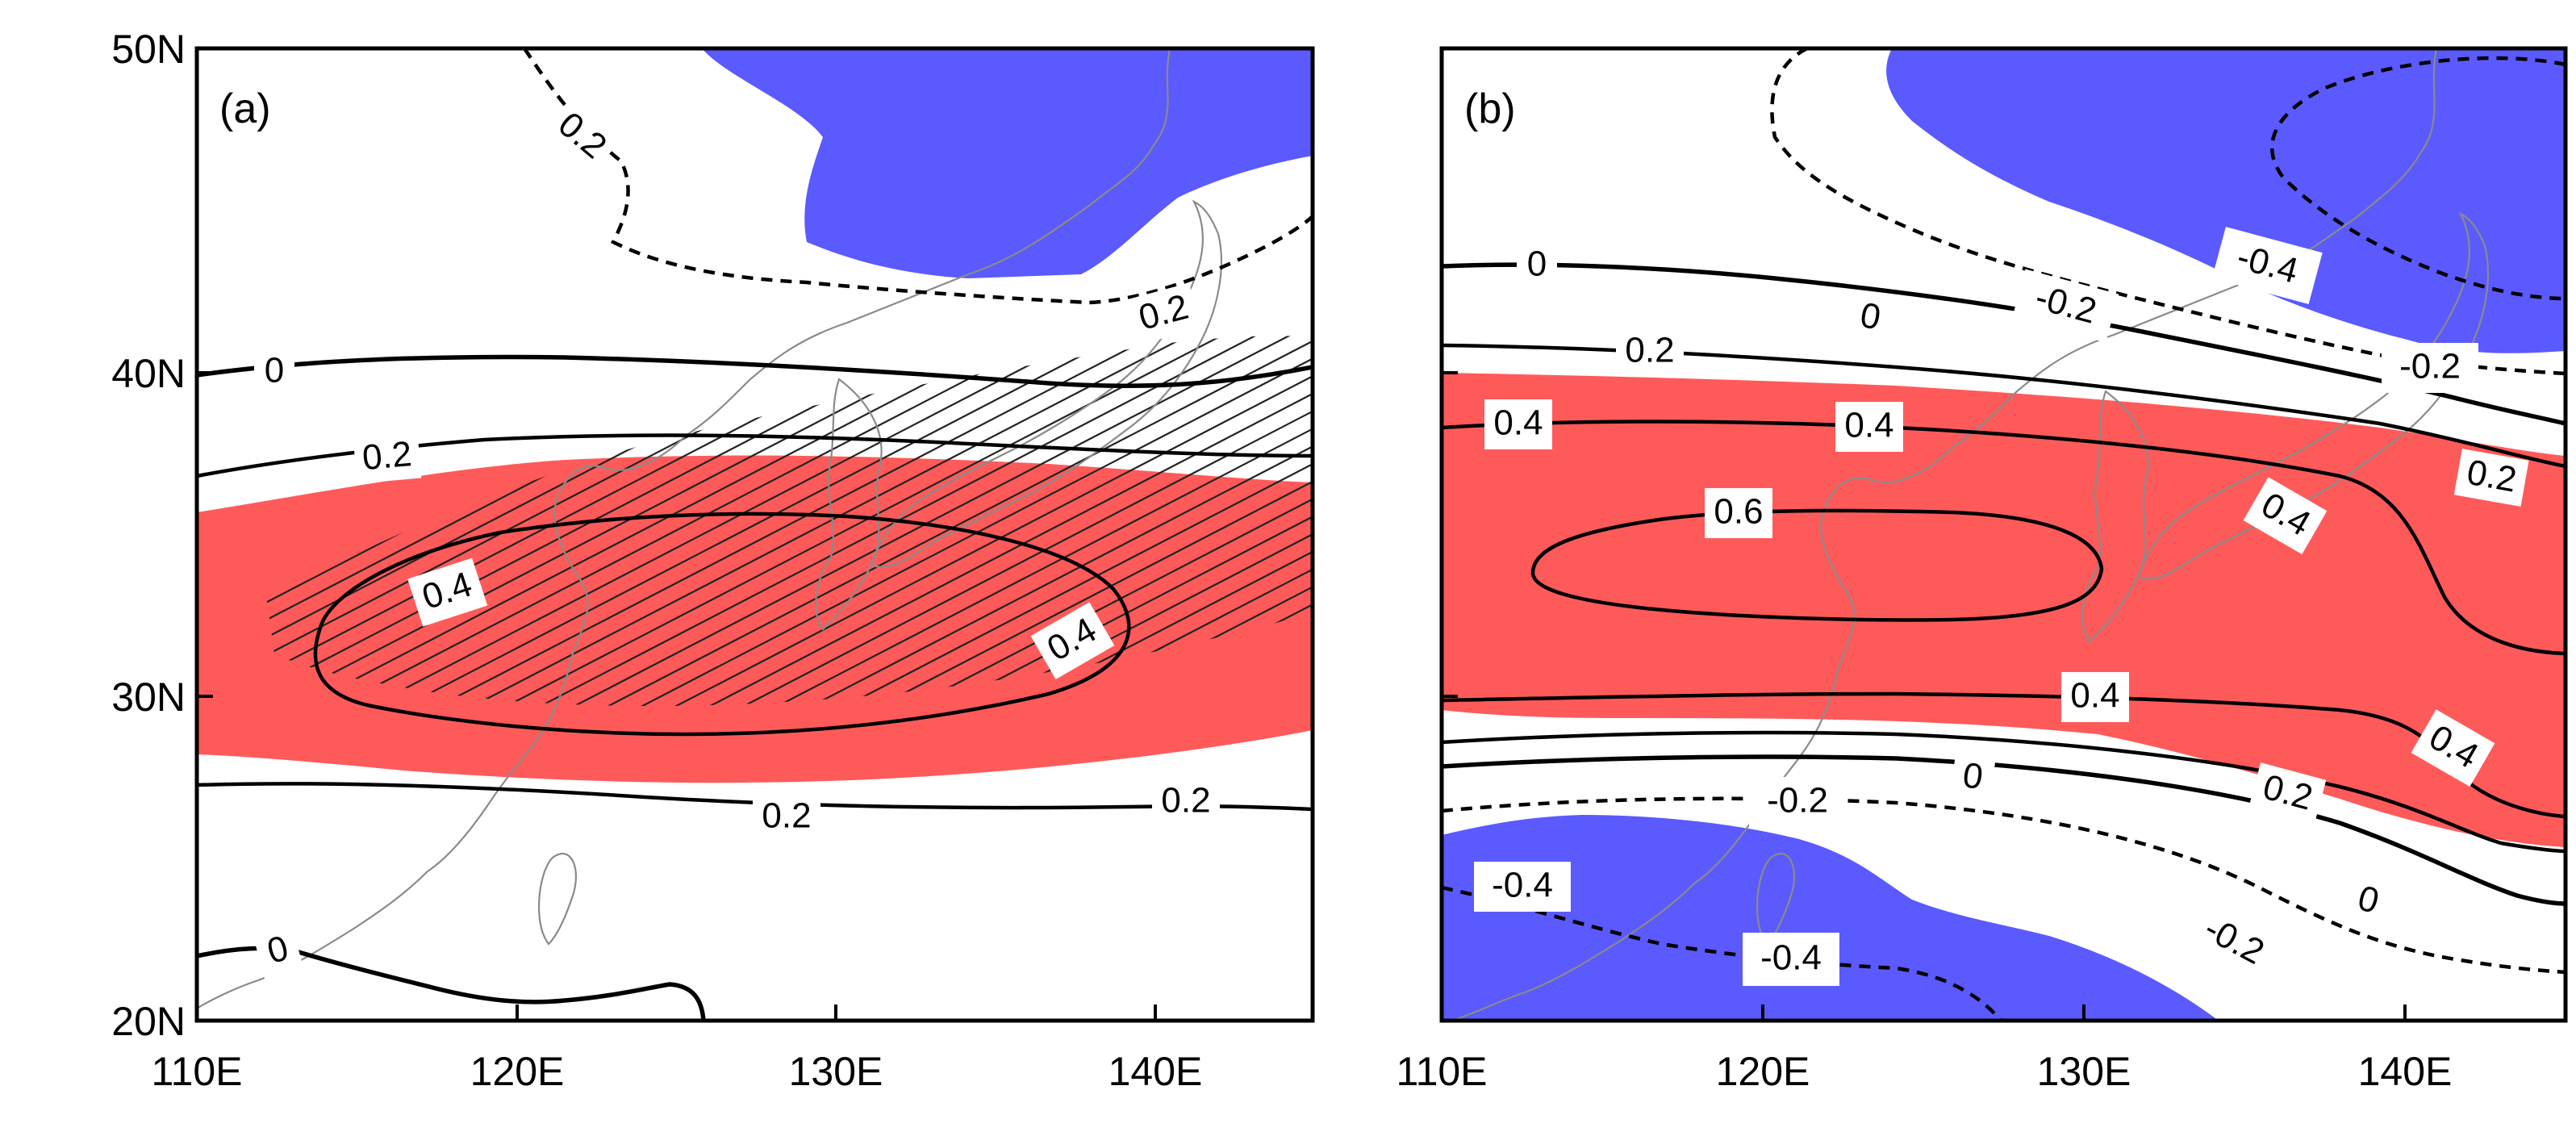 The image size is (2576, 1136). I want to click on lat-tick-label: 20N, so click(148, 1021).